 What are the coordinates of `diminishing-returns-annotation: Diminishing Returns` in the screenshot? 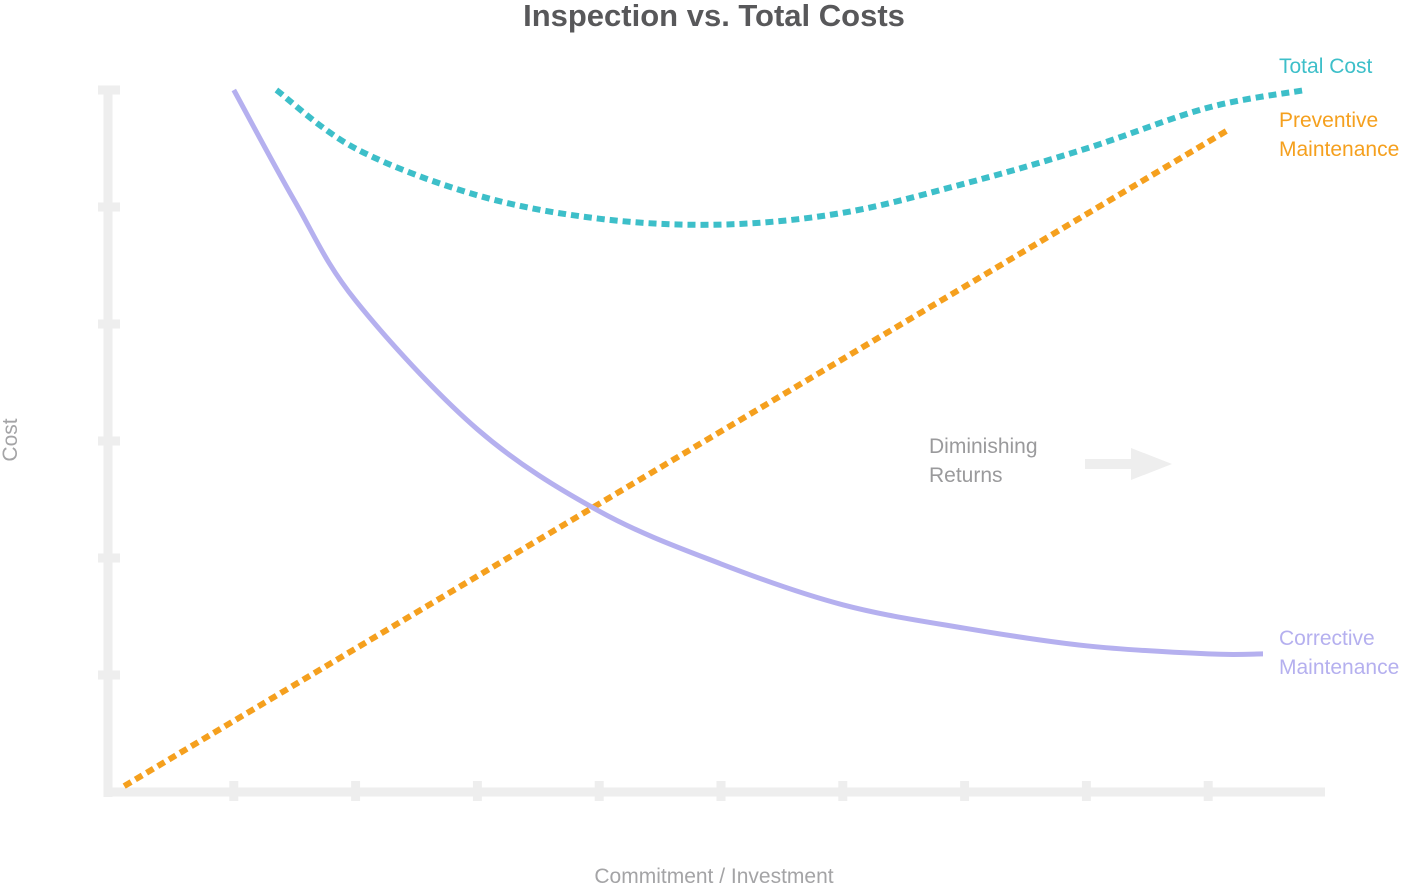 It's located at (1050, 461).